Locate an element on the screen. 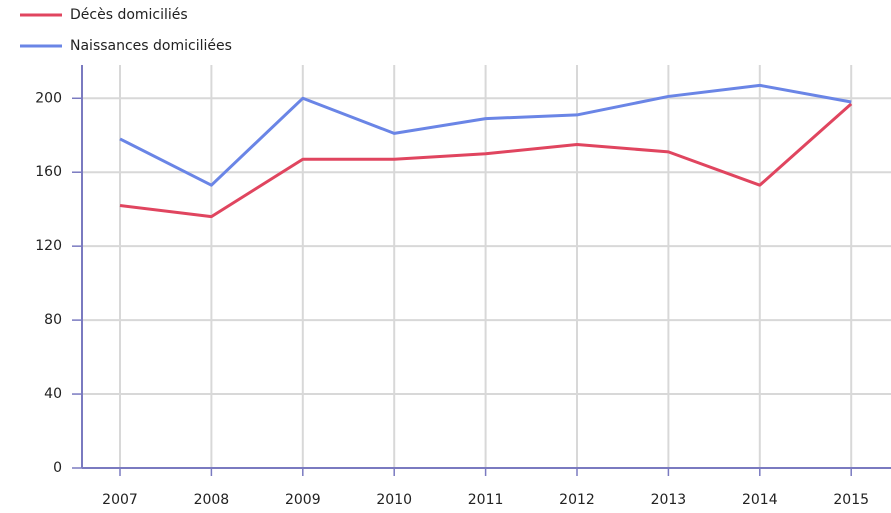 This screenshot has width=891, height=513. y-tick-label: 0 is located at coordinates (57, 468).